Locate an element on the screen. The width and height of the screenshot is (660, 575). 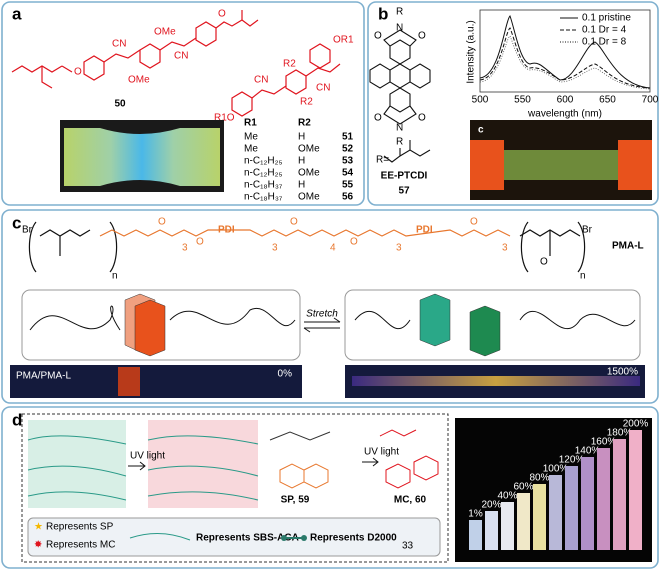
legend-entry: 0.1 pristine is located at coordinates (606, 18).